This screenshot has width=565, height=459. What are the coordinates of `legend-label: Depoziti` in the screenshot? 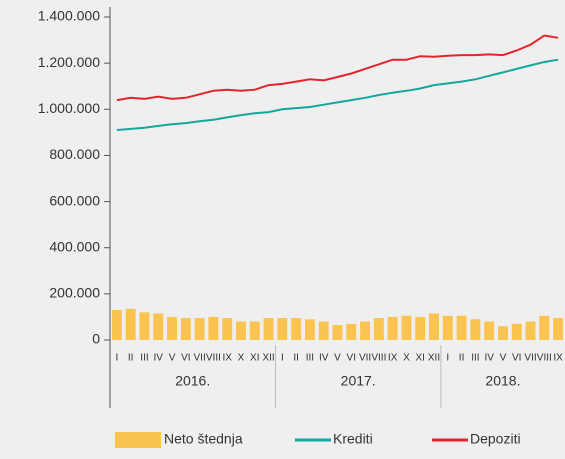 It's located at (495, 439).